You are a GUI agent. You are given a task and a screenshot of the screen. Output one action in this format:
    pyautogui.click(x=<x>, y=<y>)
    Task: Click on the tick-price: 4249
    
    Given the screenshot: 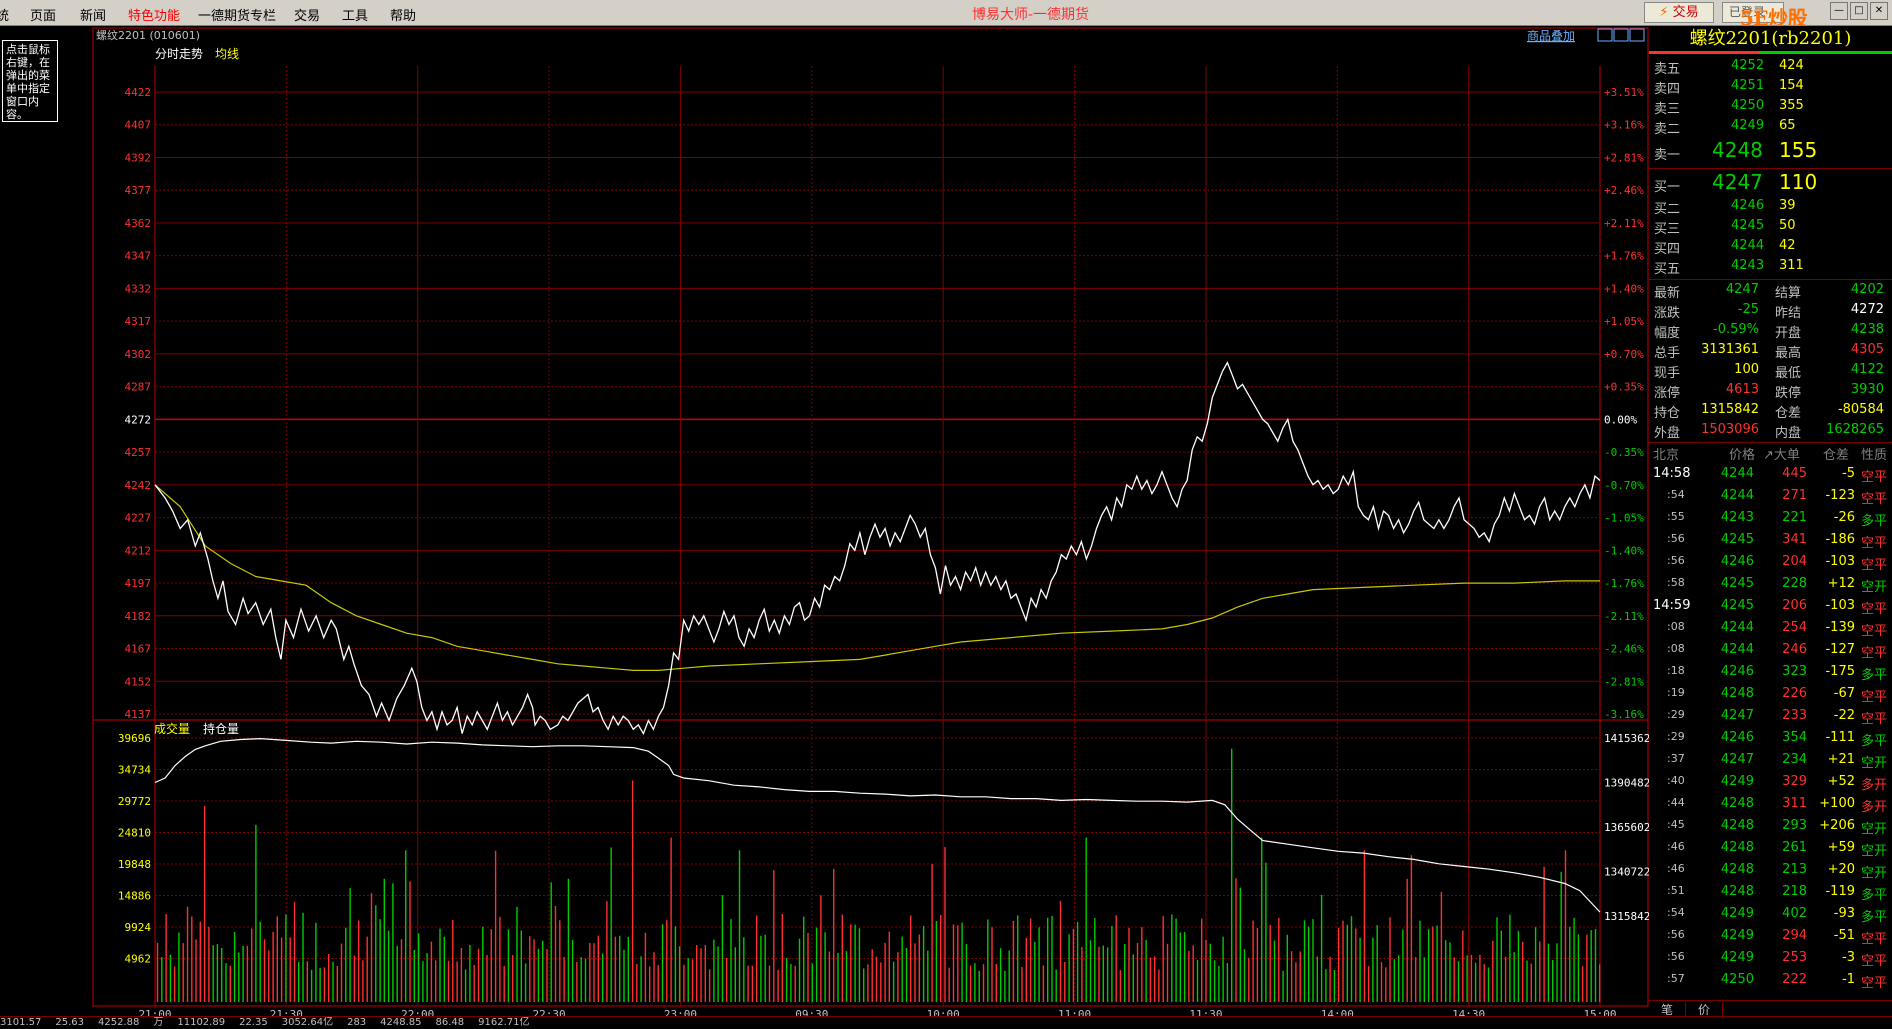 What is the action you would take?
    pyautogui.click(x=1737, y=781)
    